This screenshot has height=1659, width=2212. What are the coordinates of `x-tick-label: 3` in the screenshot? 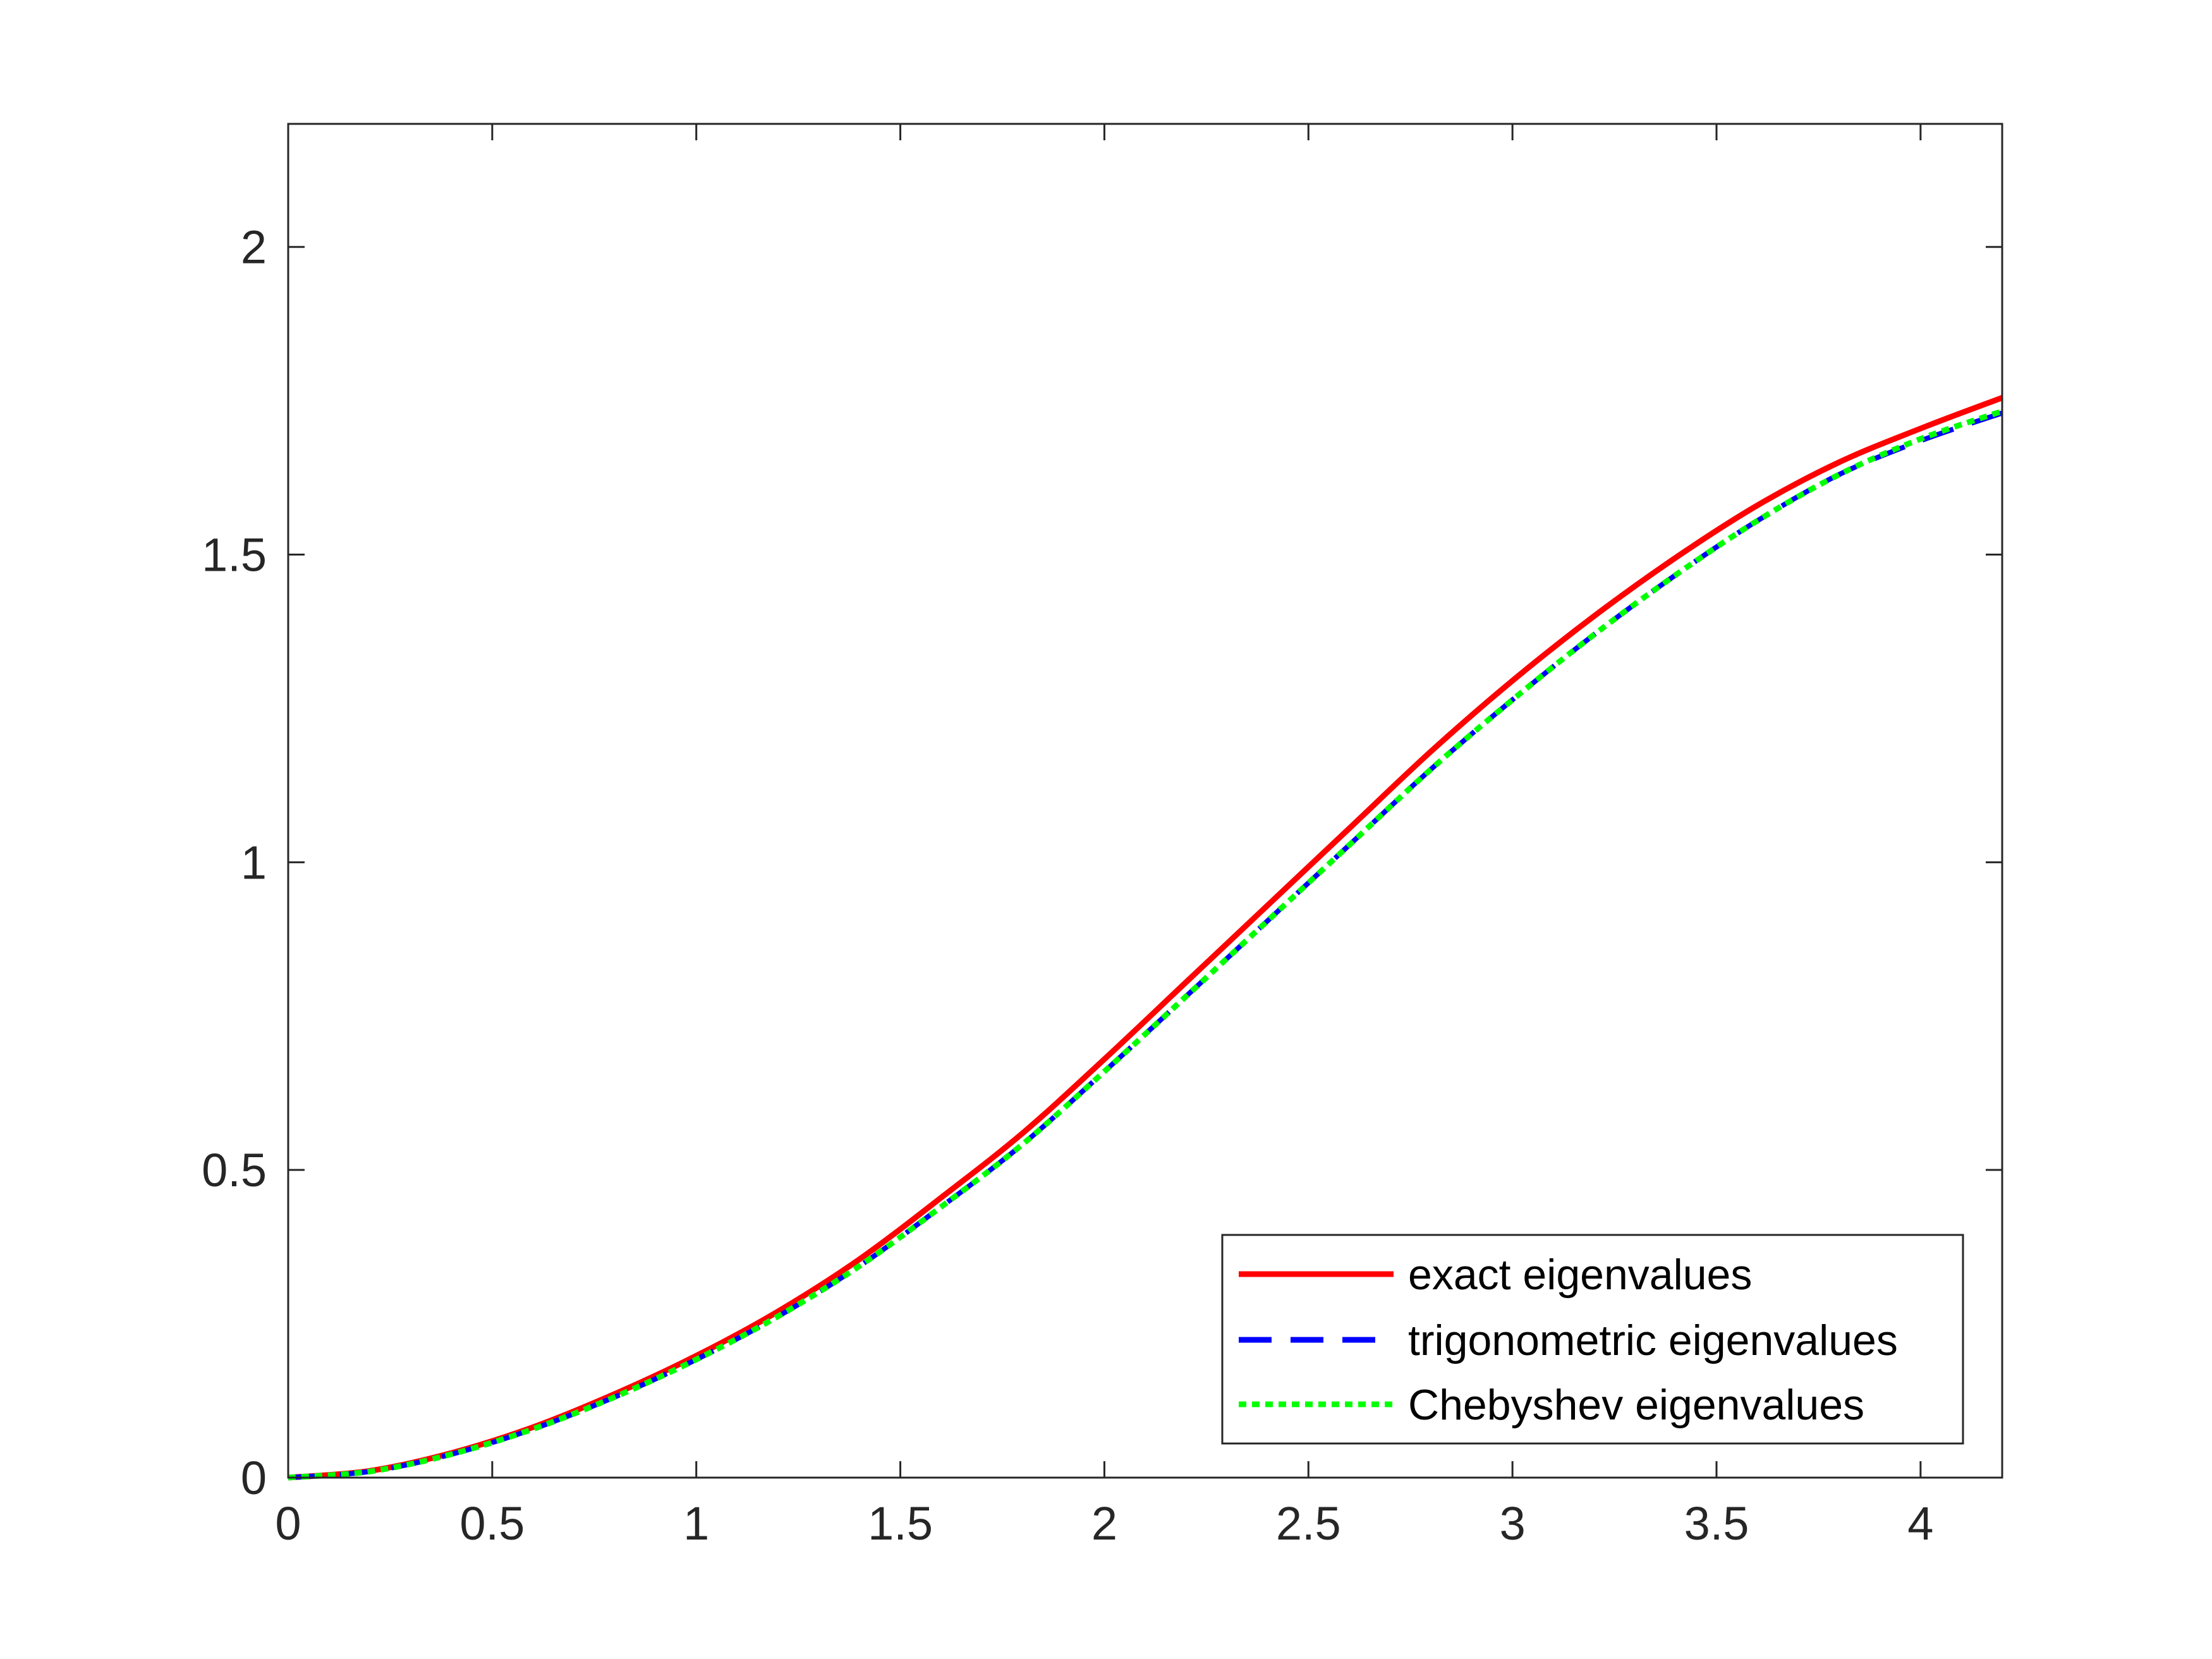 It's located at (1513, 1523).